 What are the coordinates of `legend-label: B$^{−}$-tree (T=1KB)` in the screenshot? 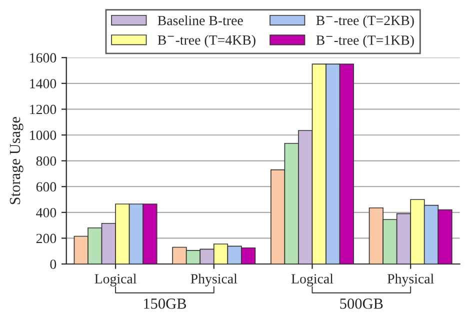 It's located at (365, 41).